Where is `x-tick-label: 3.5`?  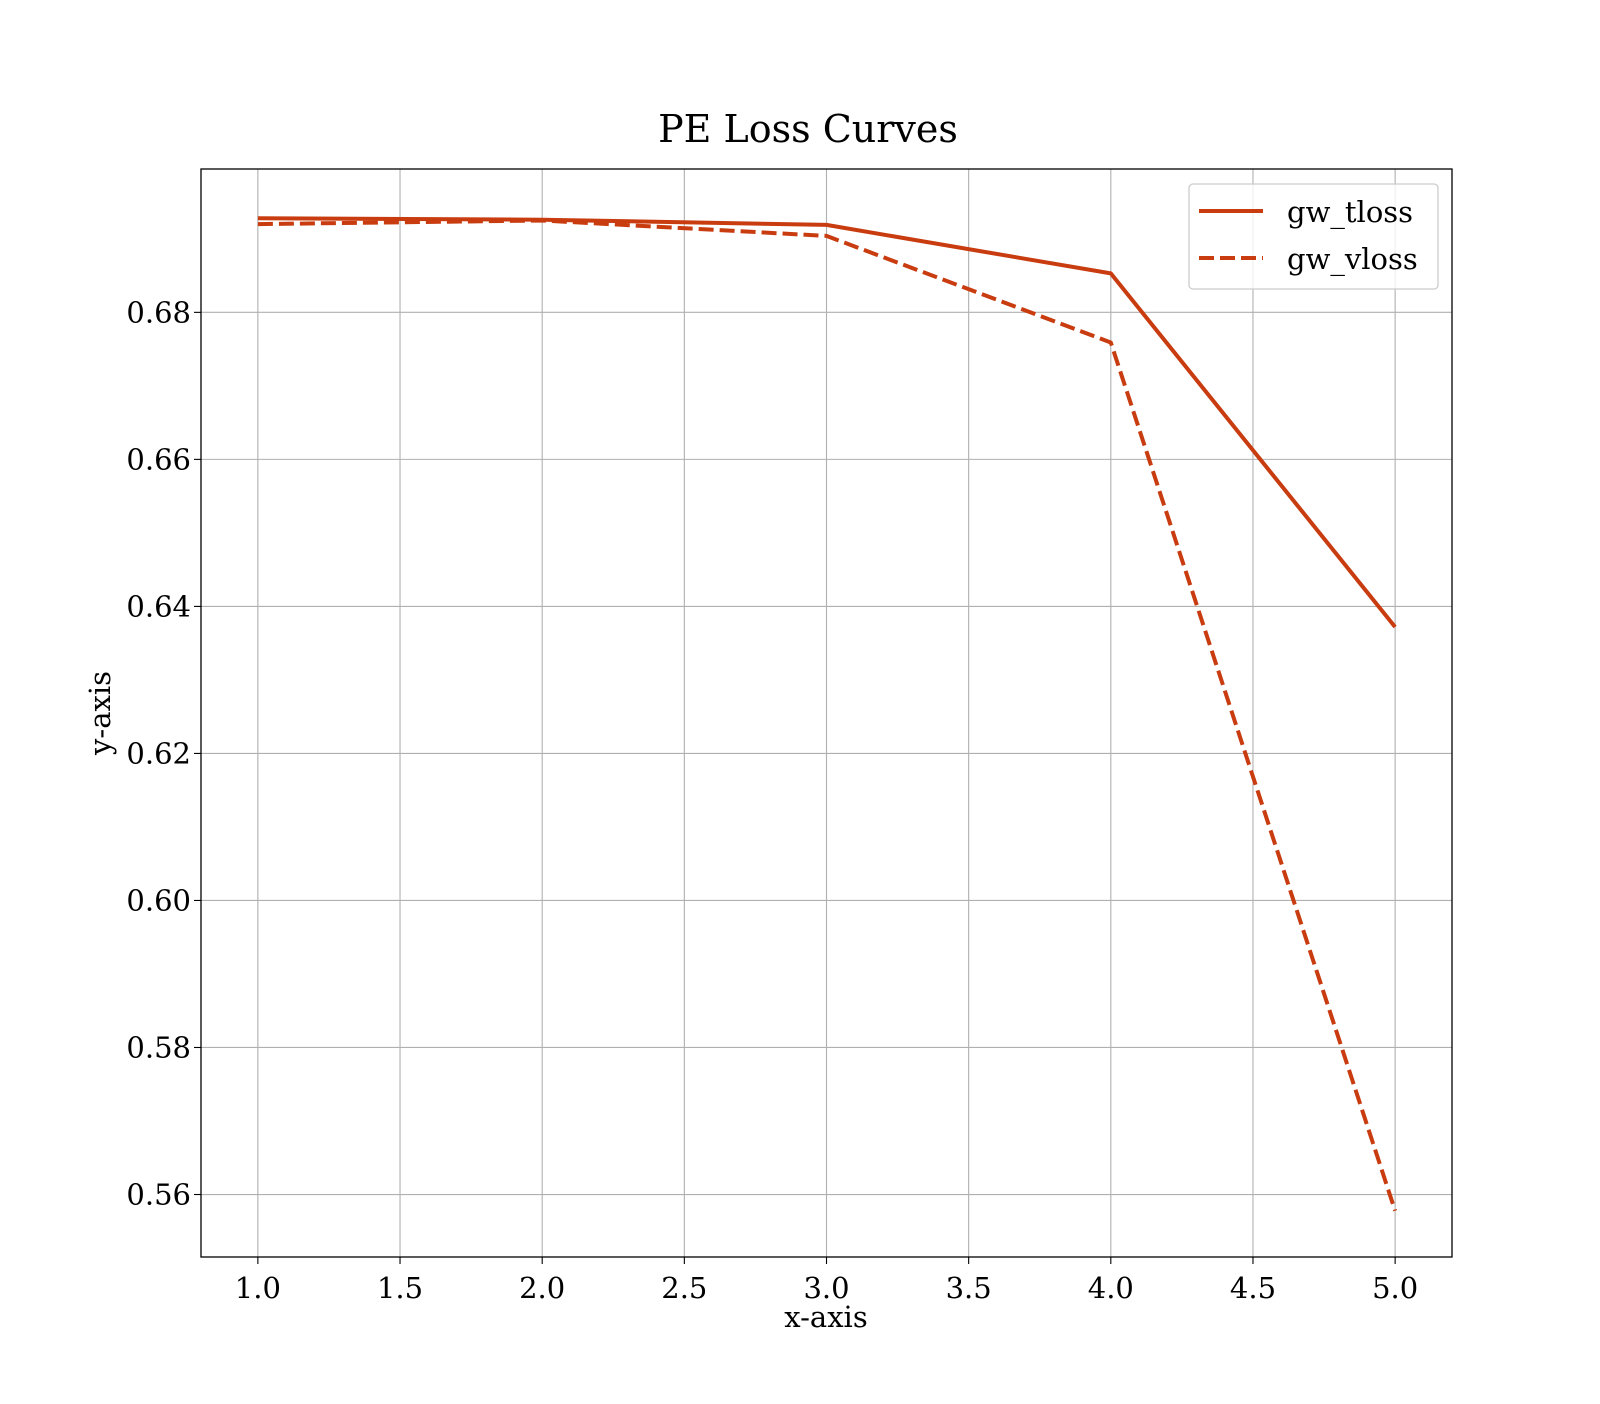 x-tick-label: 3.5 is located at coordinates (969, 1288).